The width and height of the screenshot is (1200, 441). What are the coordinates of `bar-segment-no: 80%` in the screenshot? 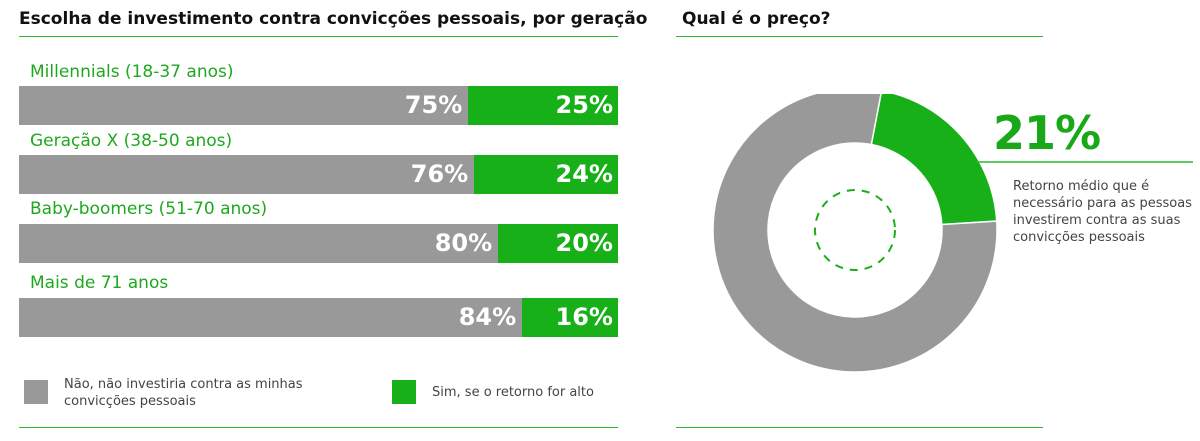 It's located at (259, 243).